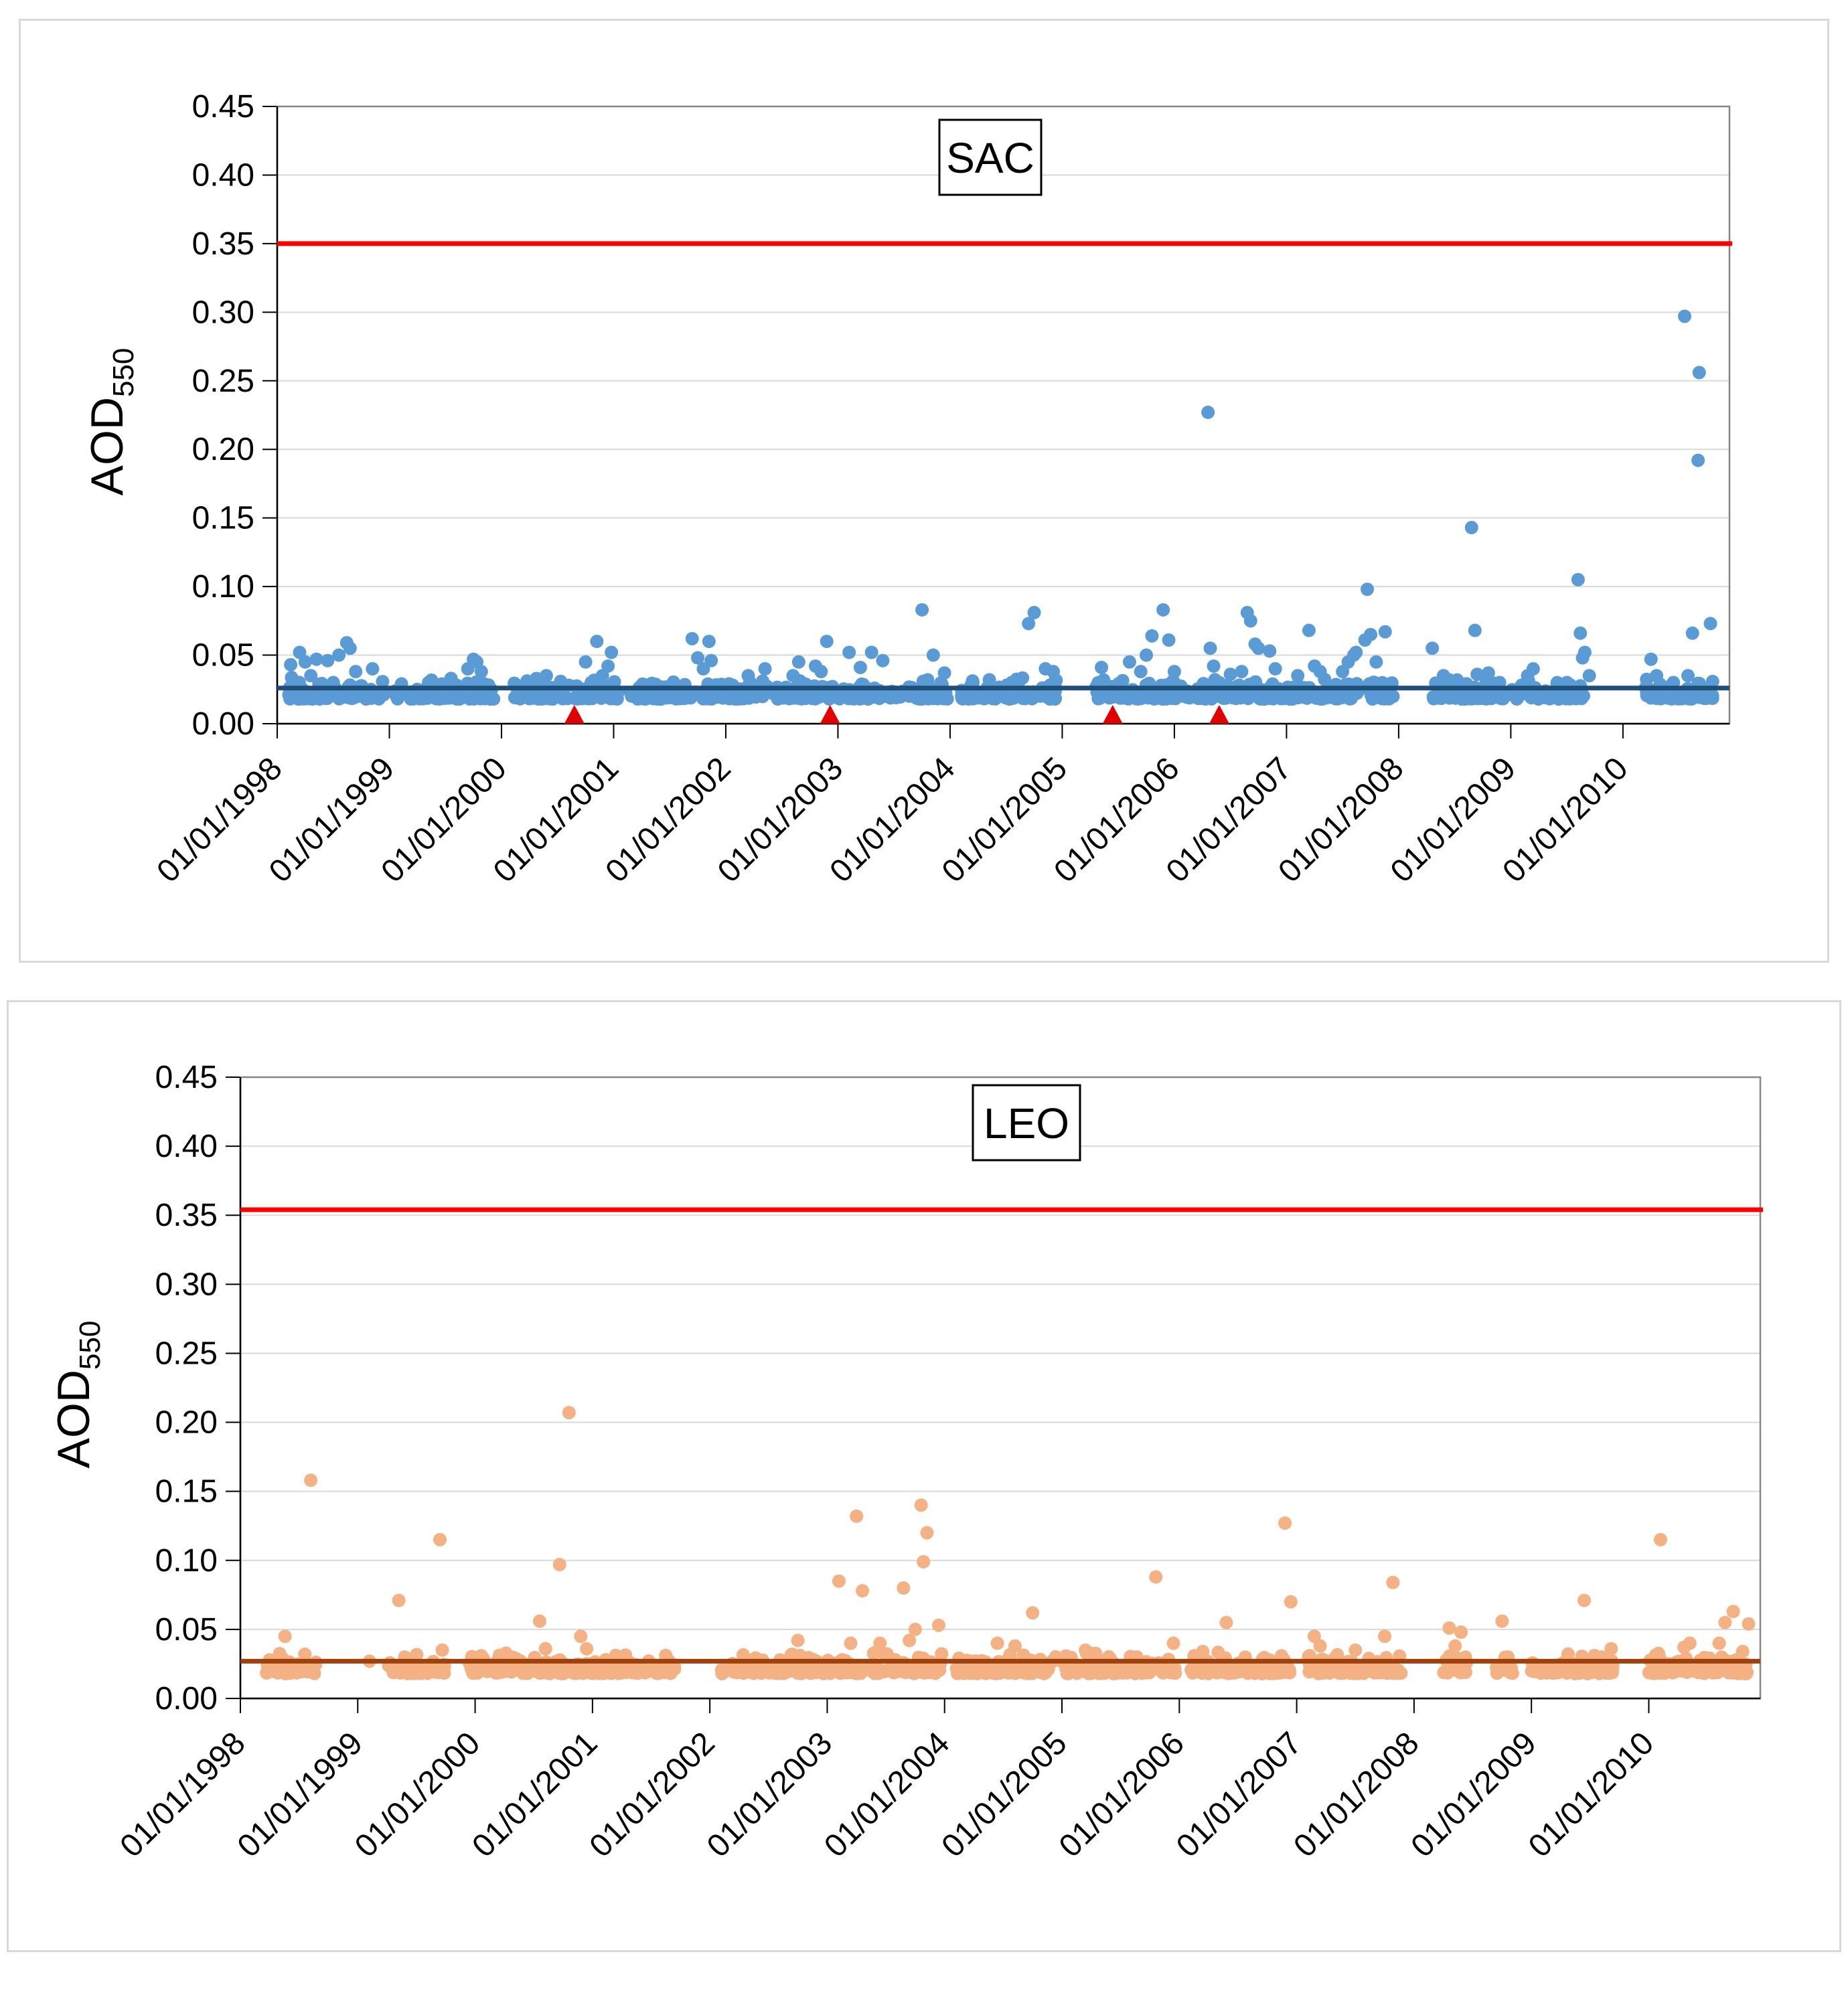  I want to click on x-tick-label: 01/01/2006, so click(1122, 1794).